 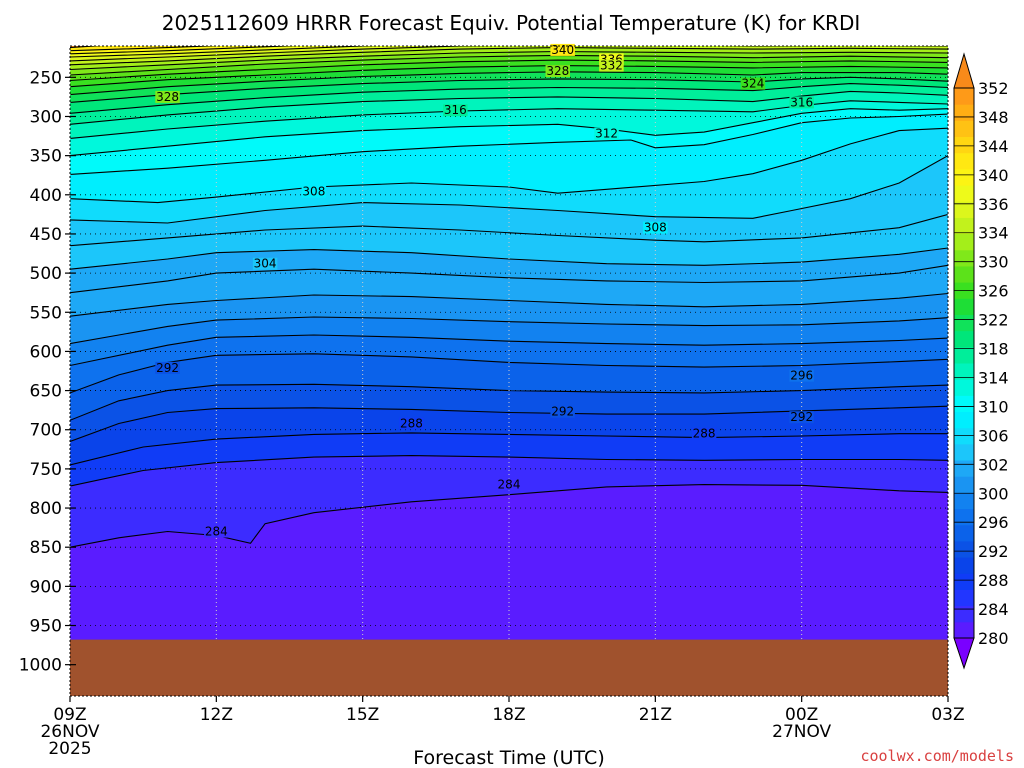 What do you see at coordinates (993, 233) in the screenshot?
I see `colorbar-tick-label: 334` at bounding box center [993, 233].